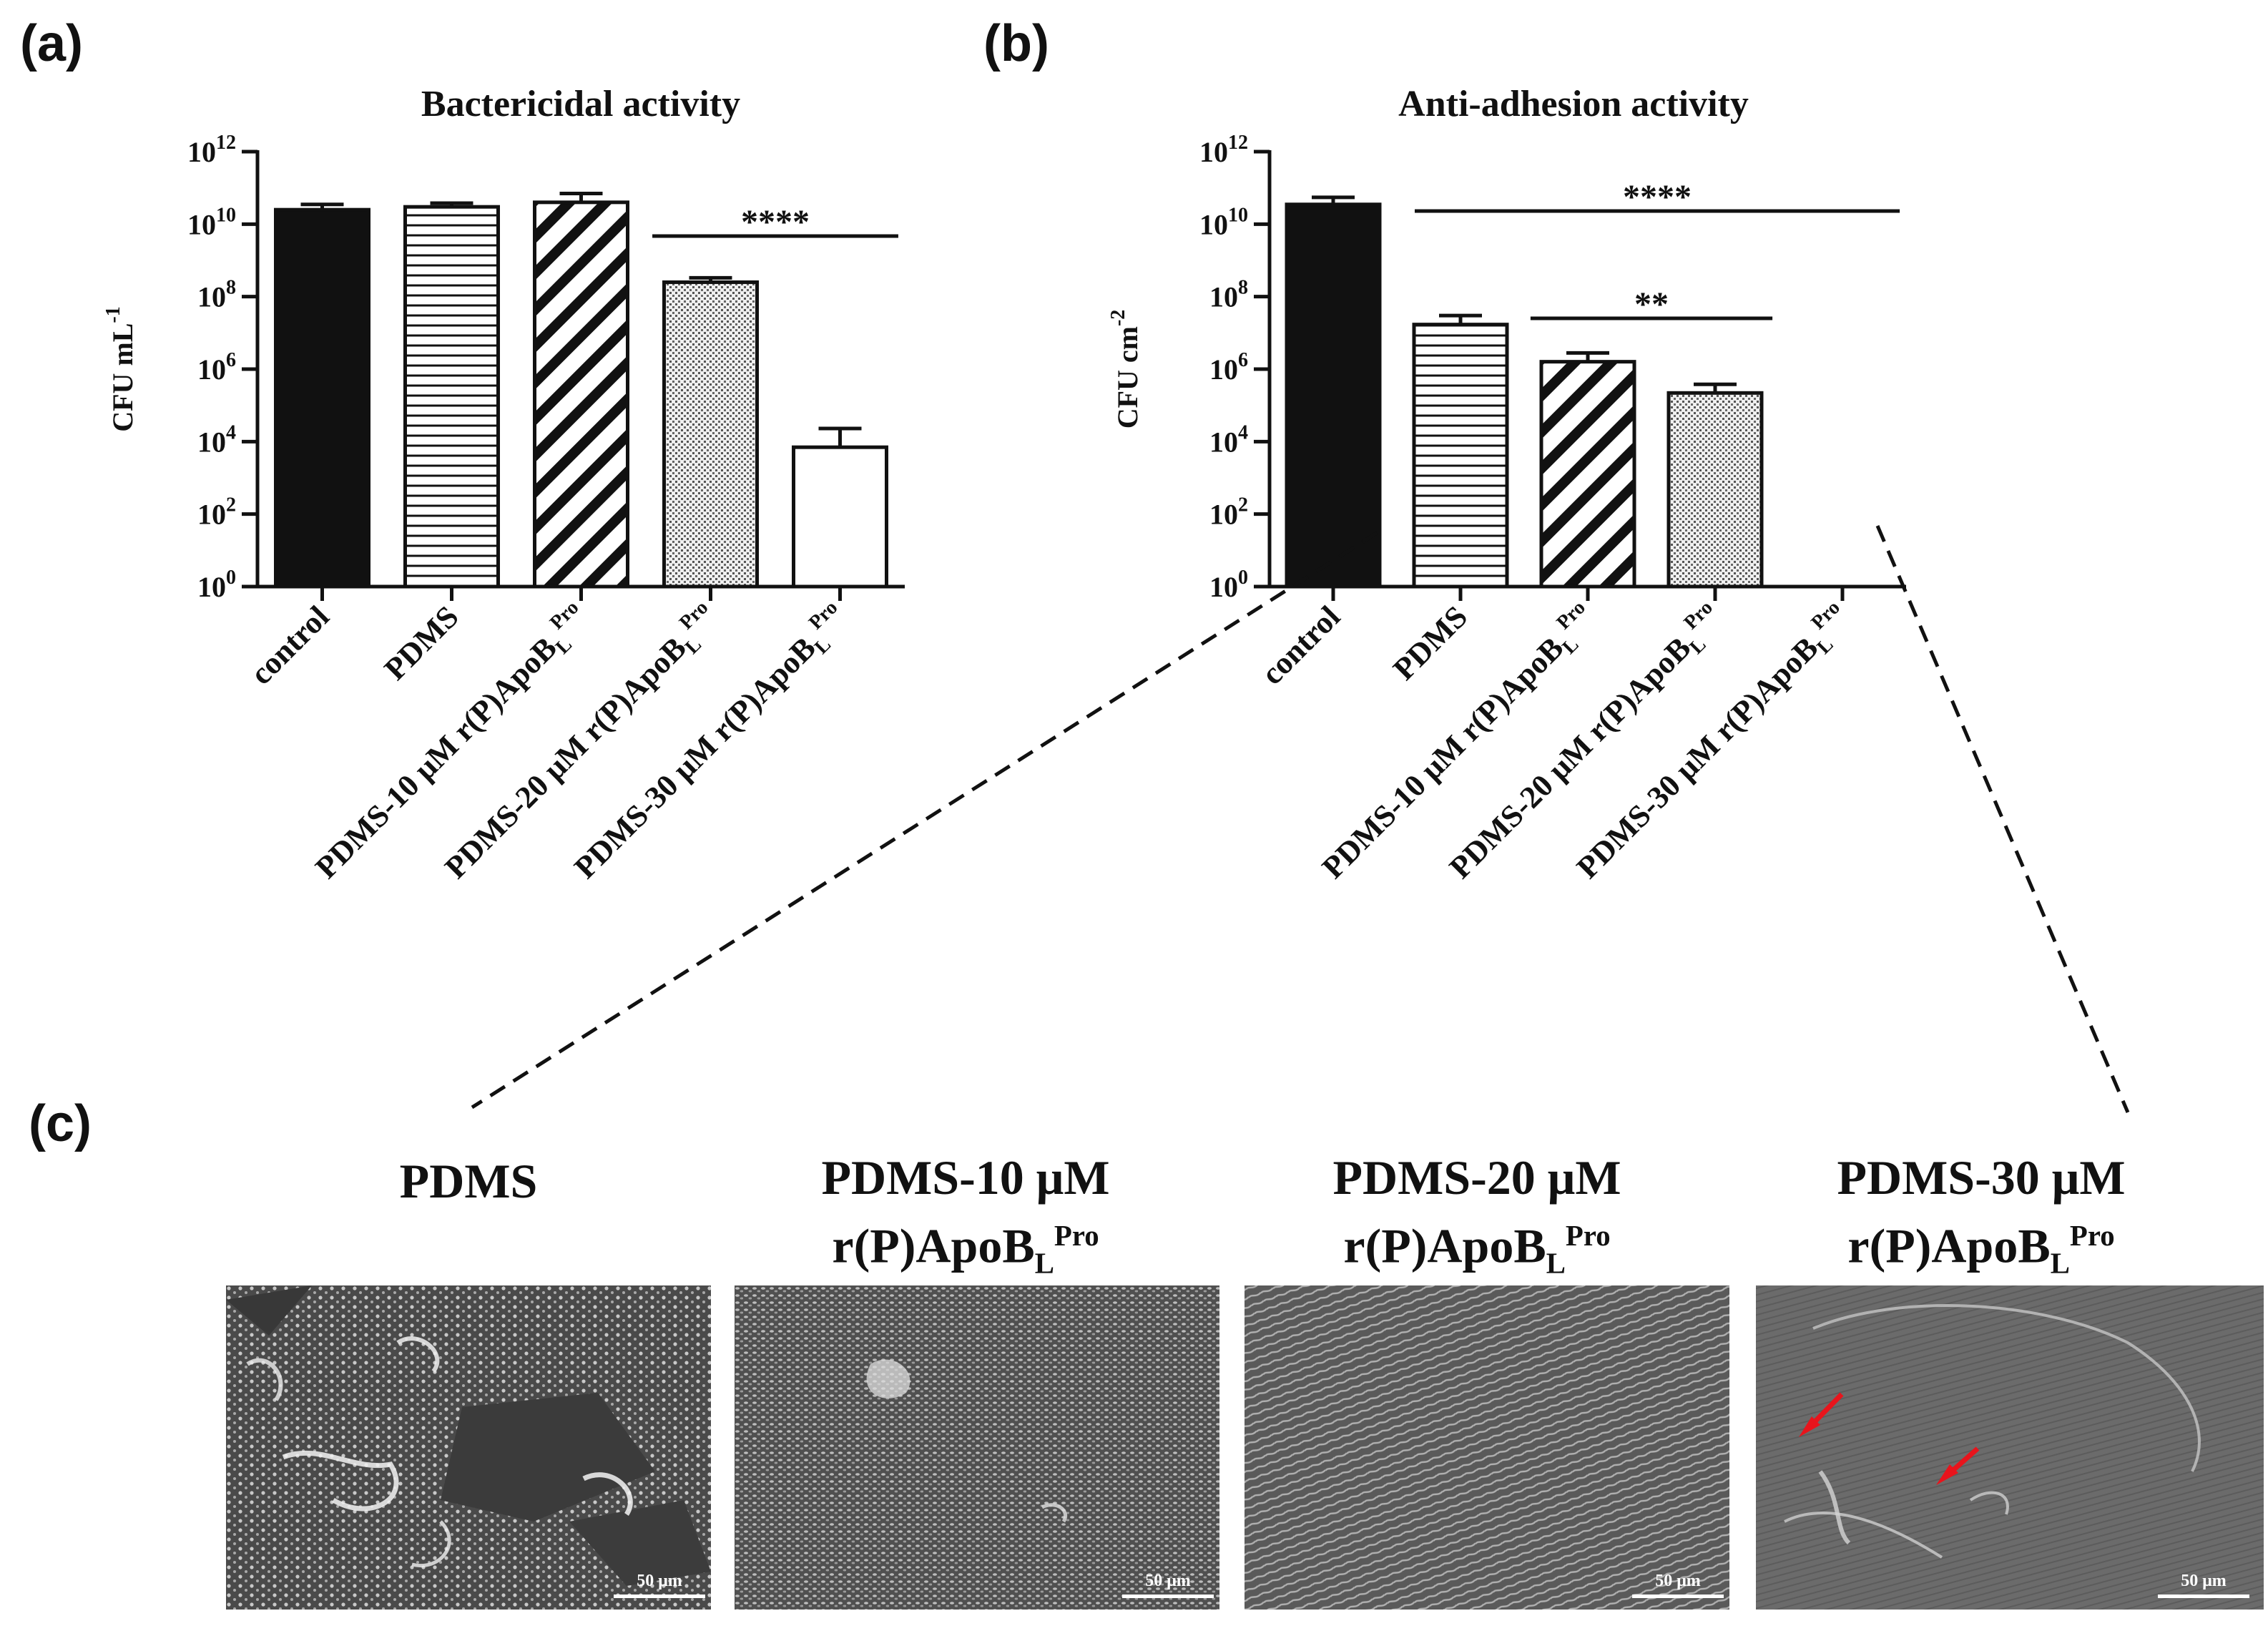 The image size is (2268, 1636). I want to click on chart-title: Bactericidal activity, so click(580, 104).